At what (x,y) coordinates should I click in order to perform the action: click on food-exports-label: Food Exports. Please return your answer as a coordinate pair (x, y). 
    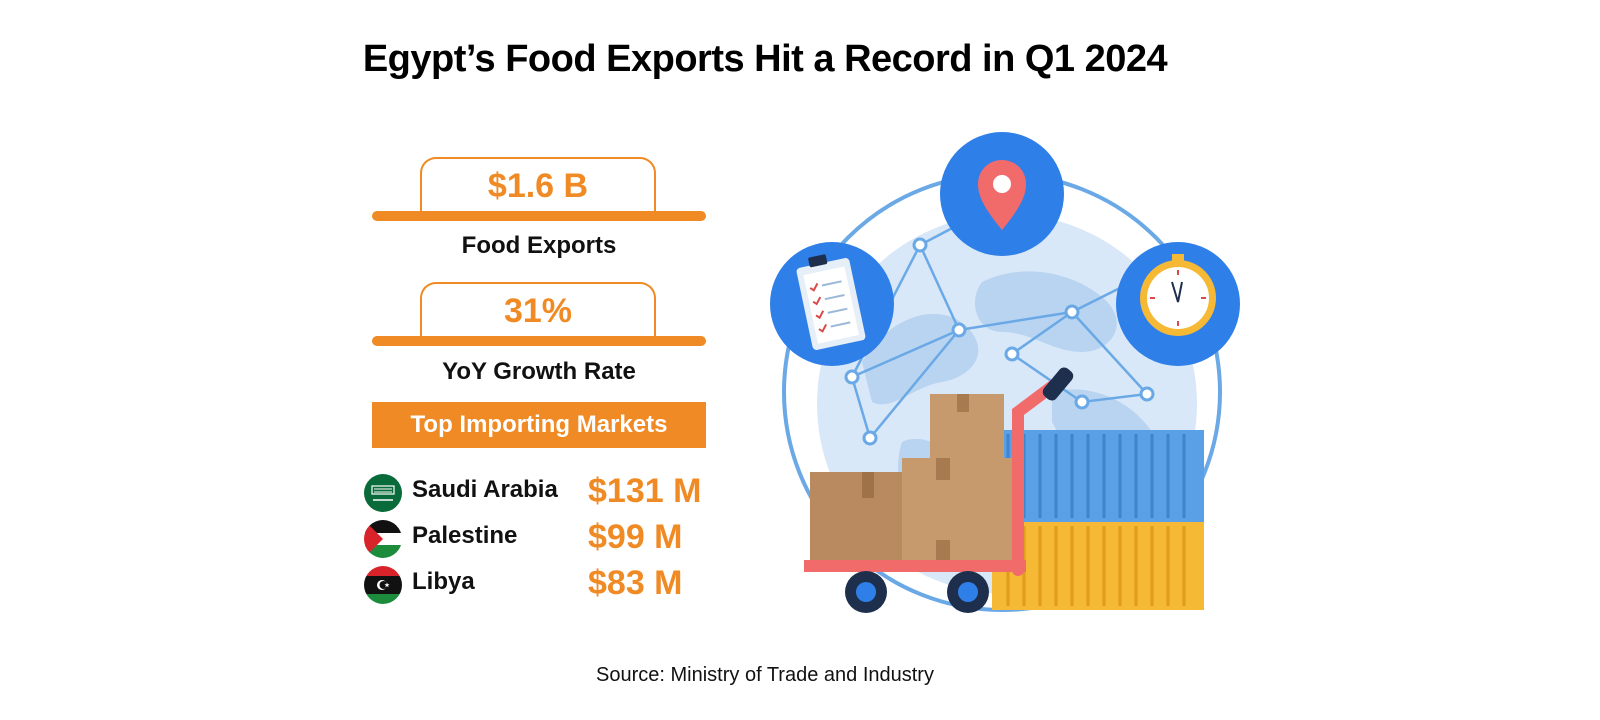
    Looking at the image, I should click on (539, 245).